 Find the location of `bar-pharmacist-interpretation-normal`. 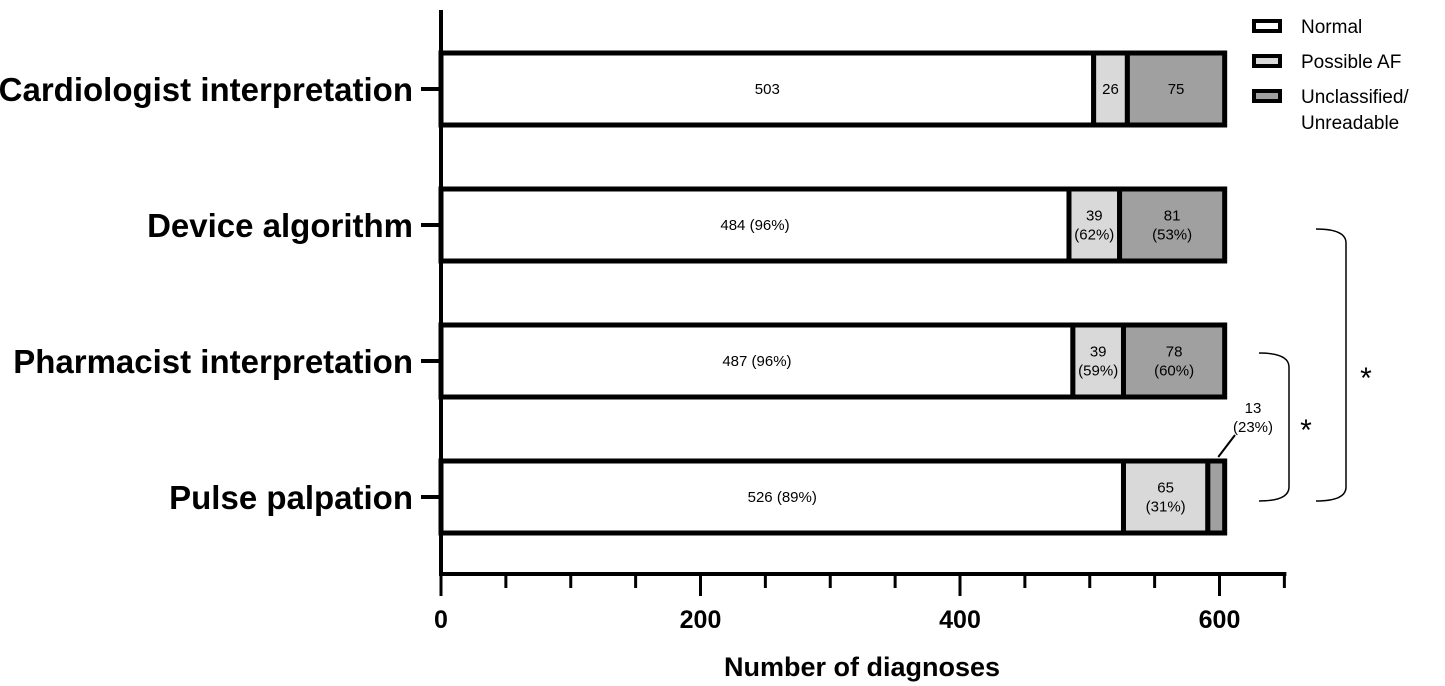

bar-pharmacist-interpretation-normal is located at coordinates (757, 361).